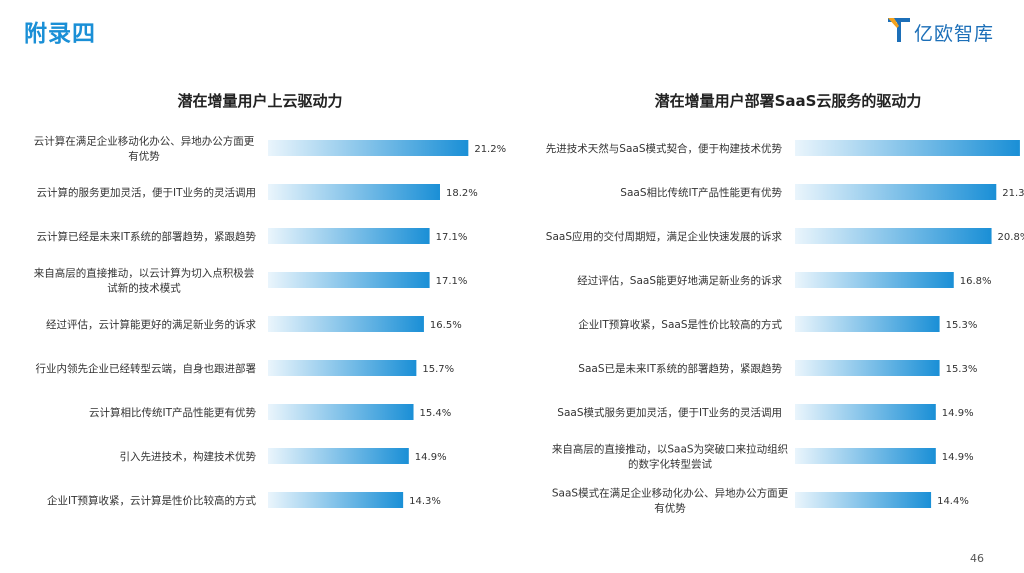 Image resolution: width=1024 pixels, height=573 pixels. What do you see at coordinates (680, 324) in the screenshot?
I see `right-category-label-4: 企业IT预算收紧，SaaS是性价比较高的方式` at bounding box center [680, 324].